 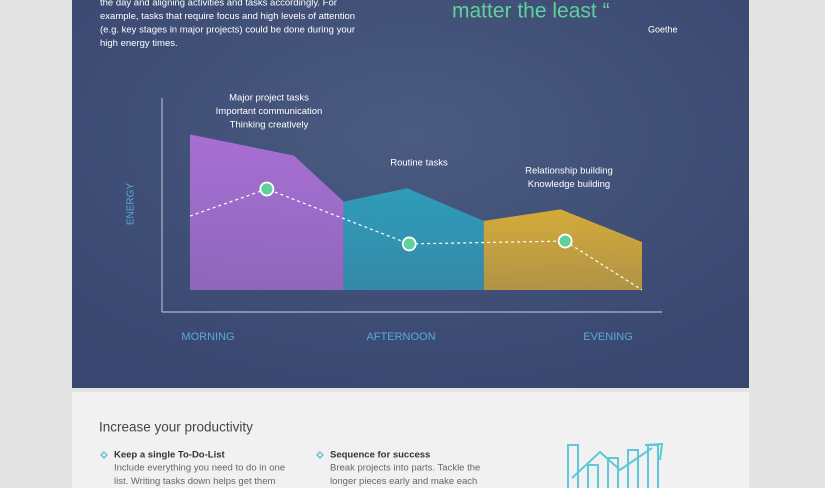 What do you see at coordinates (663, 29) in the screenshot?
I see `quote-author: Goethe` at bounding box center [663, 29].